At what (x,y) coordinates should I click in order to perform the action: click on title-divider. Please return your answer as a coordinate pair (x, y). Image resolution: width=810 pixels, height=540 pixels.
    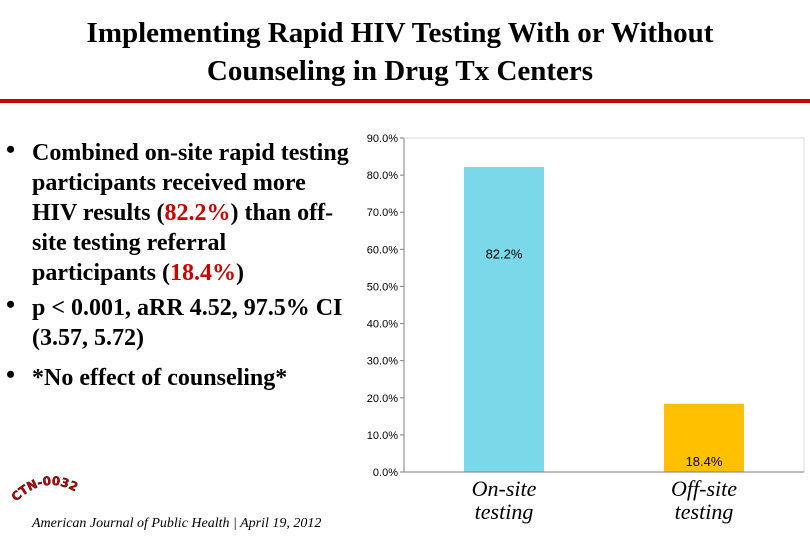
    Looking at the image, I should click on (405, 101).